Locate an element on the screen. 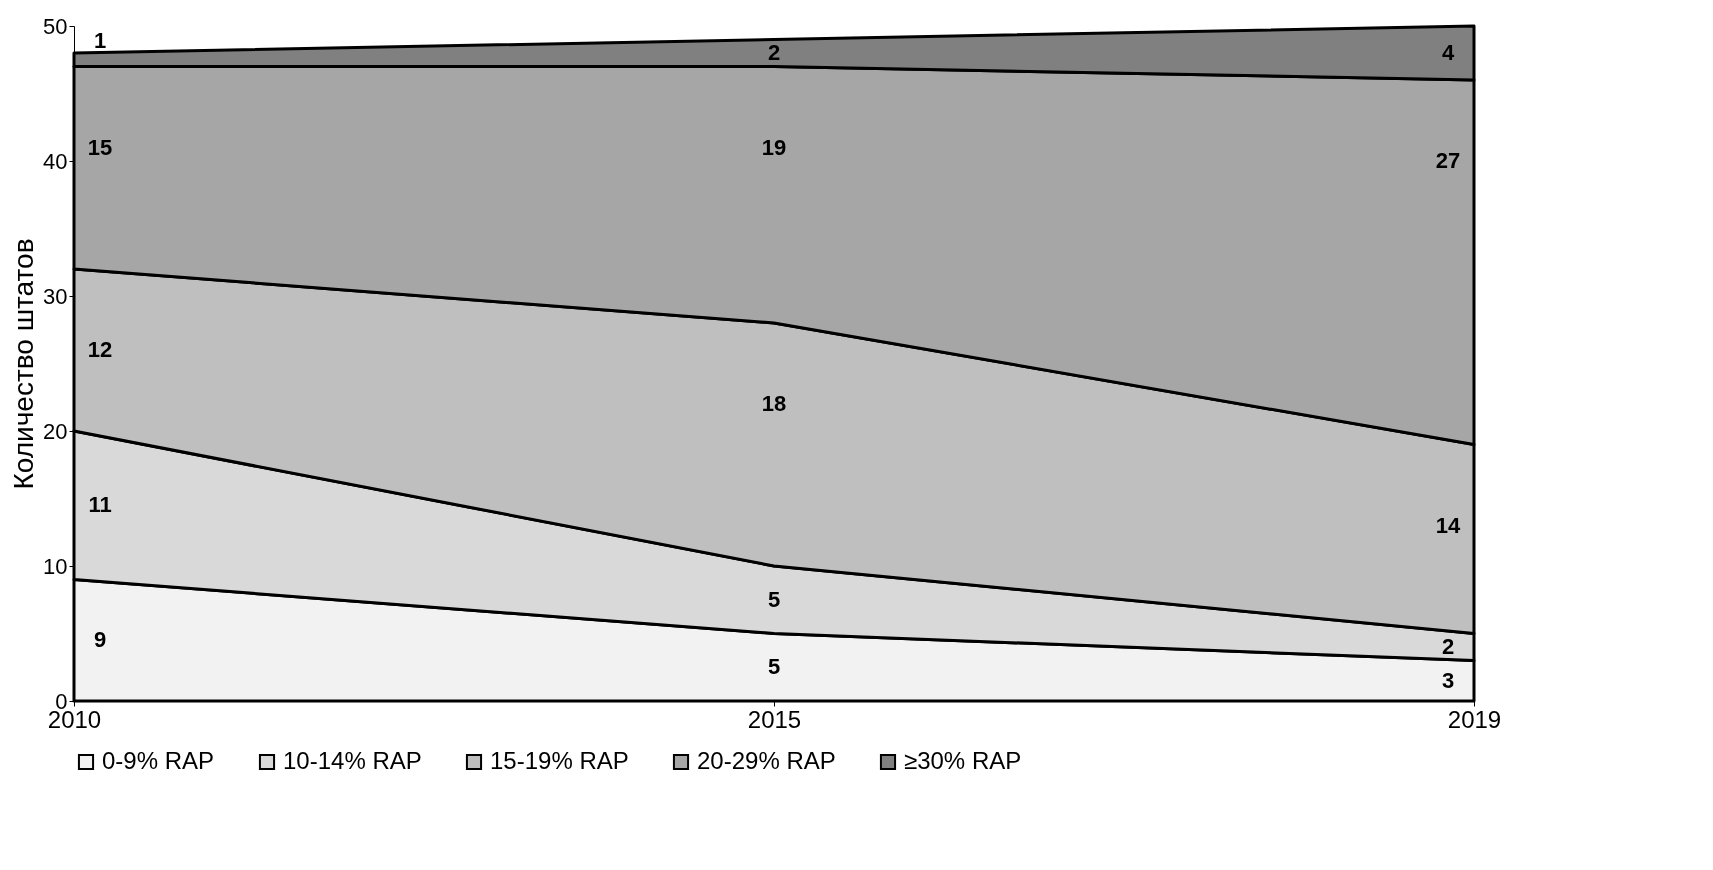  data-label: 15 is located at coordinates (100, 147).